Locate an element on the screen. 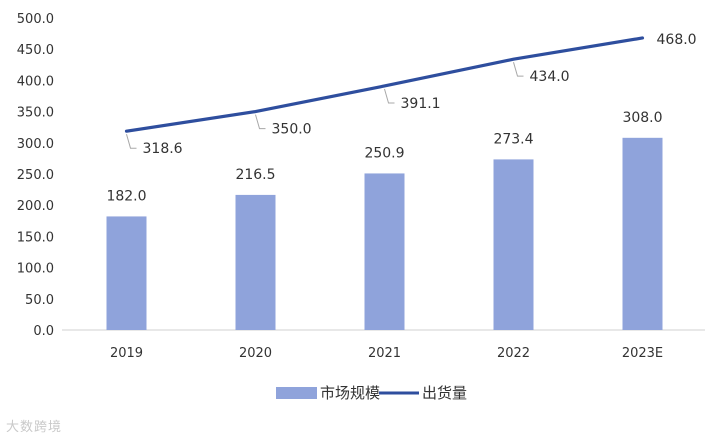 This screenshot has width=707, height=438. y-tick-label: 250.0 is located at coordinates (35, 175).